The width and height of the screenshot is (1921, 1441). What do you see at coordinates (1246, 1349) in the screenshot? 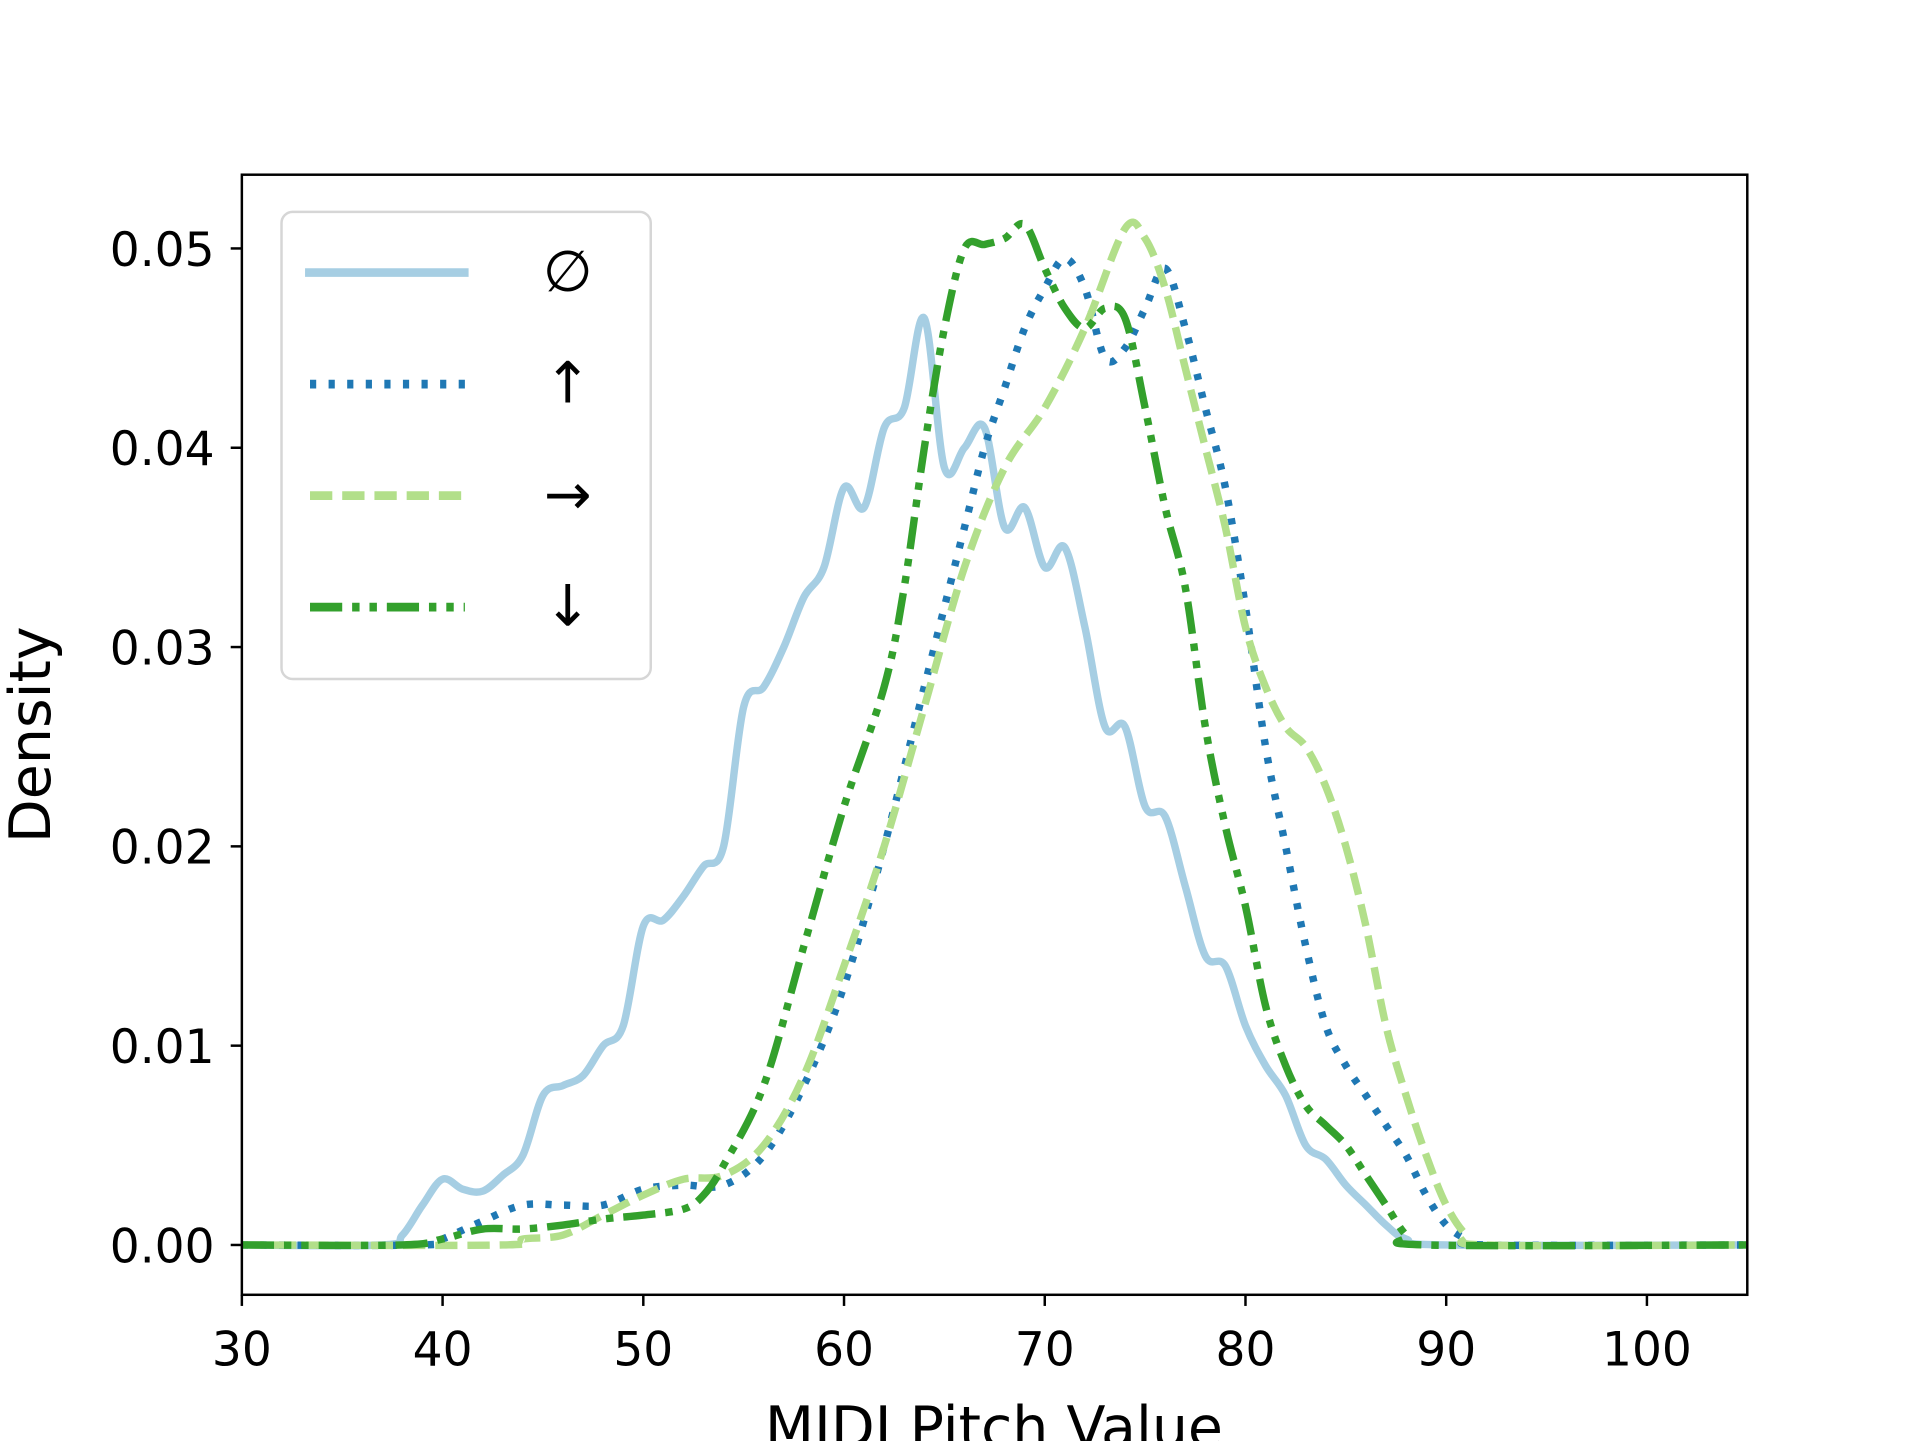
I see `x-tick-label: 80` at bounding box center [1246, 1349].